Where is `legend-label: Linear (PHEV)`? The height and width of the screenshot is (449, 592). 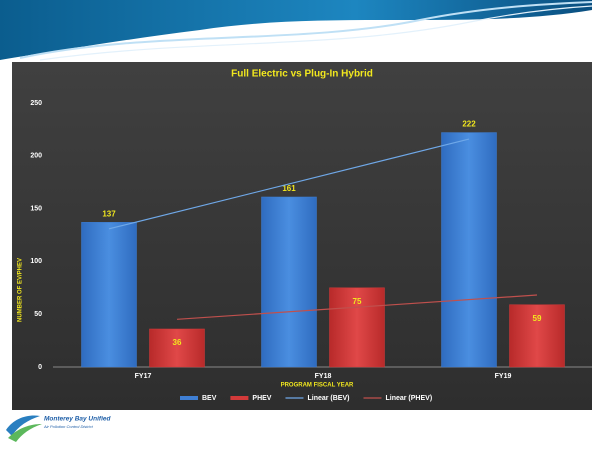
legend-label: Linear (PHEV) is located at coordinates (408, 398).